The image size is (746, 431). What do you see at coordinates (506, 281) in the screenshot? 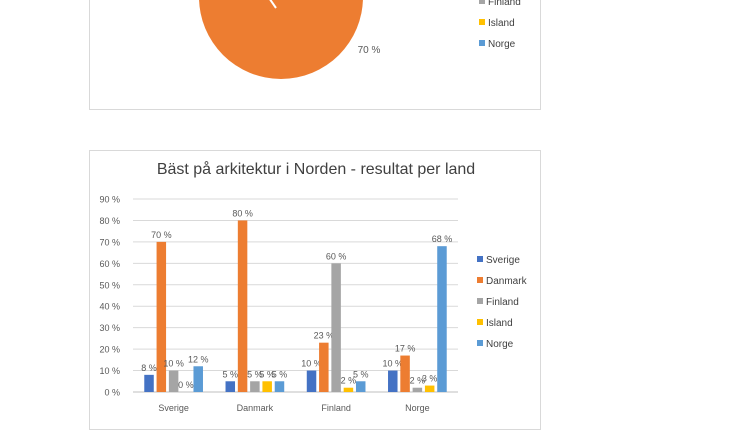
I see `legend-label: Danmark` at bounding box center [506, 281].